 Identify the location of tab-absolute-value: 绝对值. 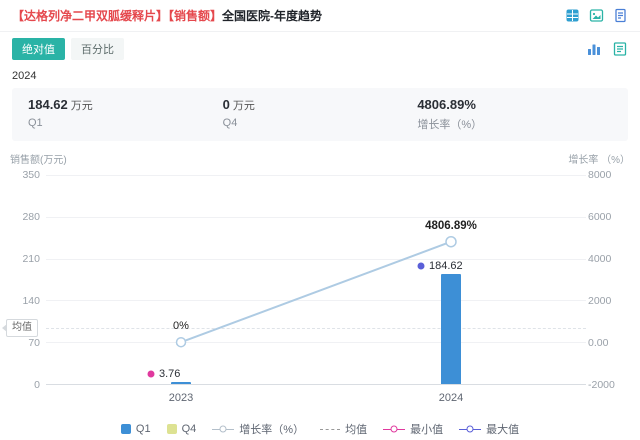
(38, 49).